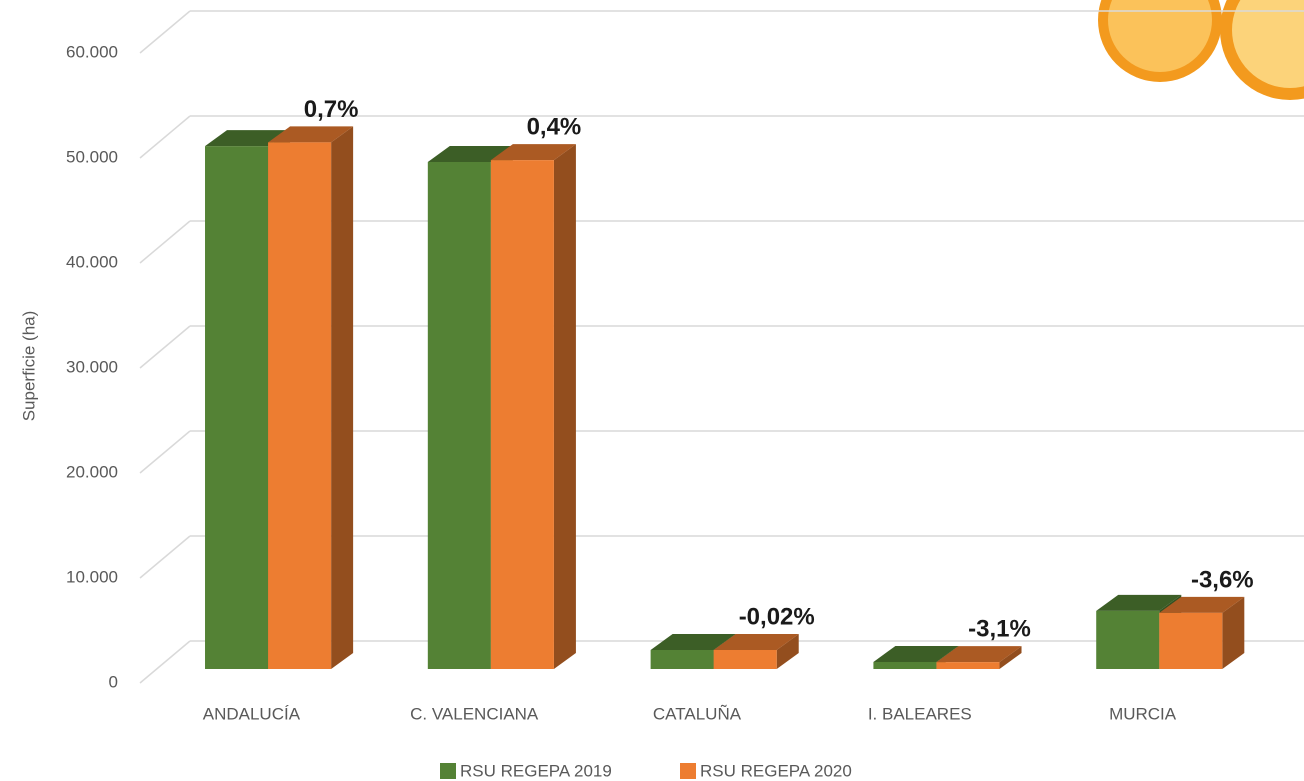 The image size is (1304, 781). What do you see at coordinates (776, 770) in the screenshot?
I see `legend-label: RSU REGEPA 2020` at bounding box center [776, 770].